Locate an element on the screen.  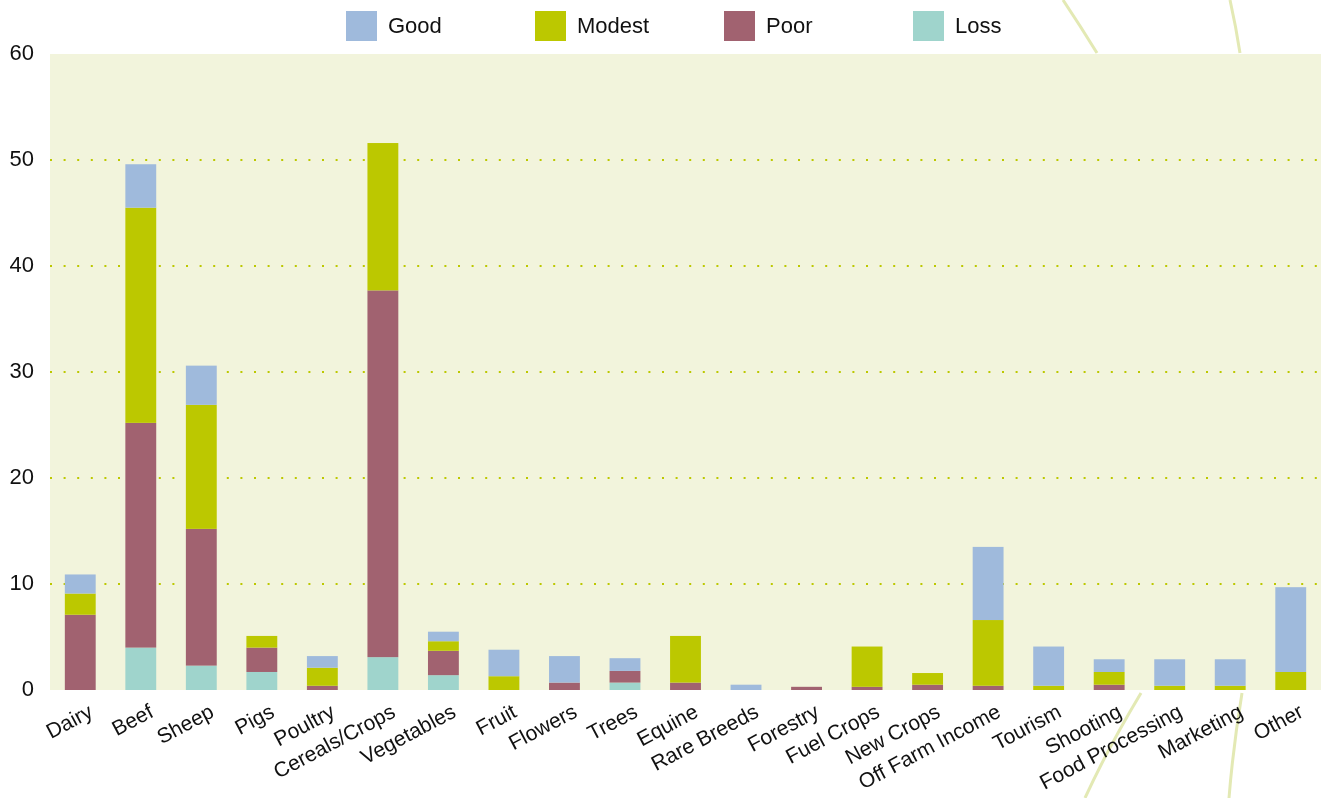
y-tick-label: 50 is located at coordinates (21, 158).